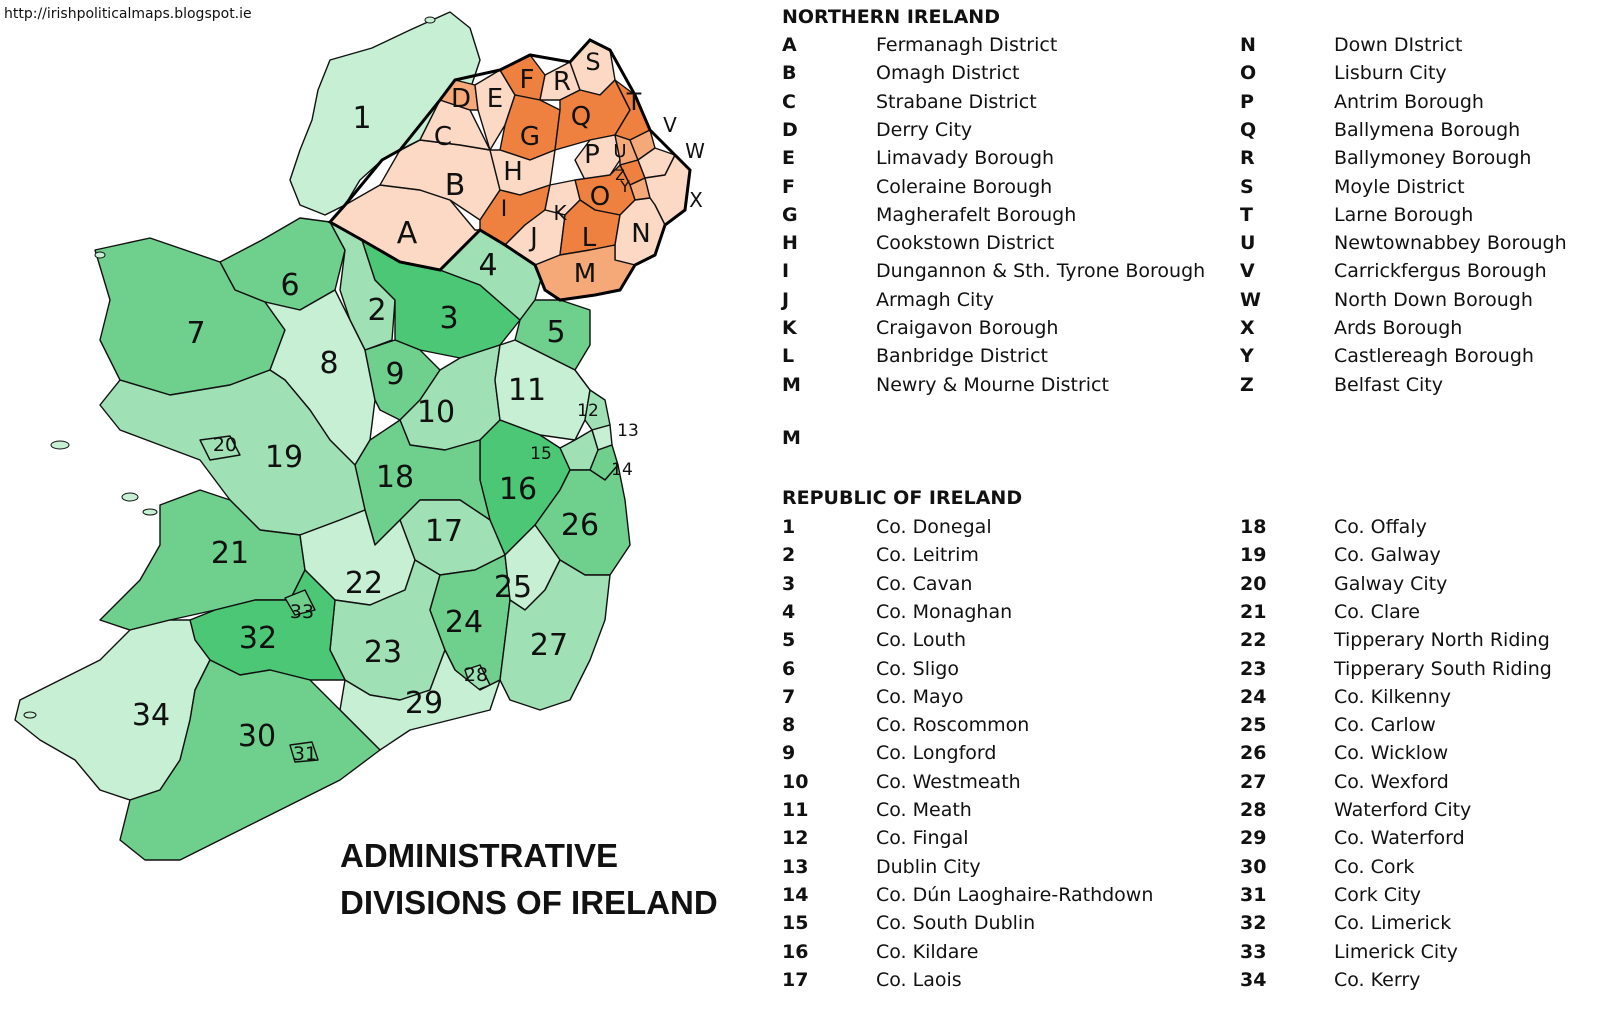 This screenshot has height=1031, width=1600. I want to click on legend-name: Co. Roscommon, so click(953, 725).